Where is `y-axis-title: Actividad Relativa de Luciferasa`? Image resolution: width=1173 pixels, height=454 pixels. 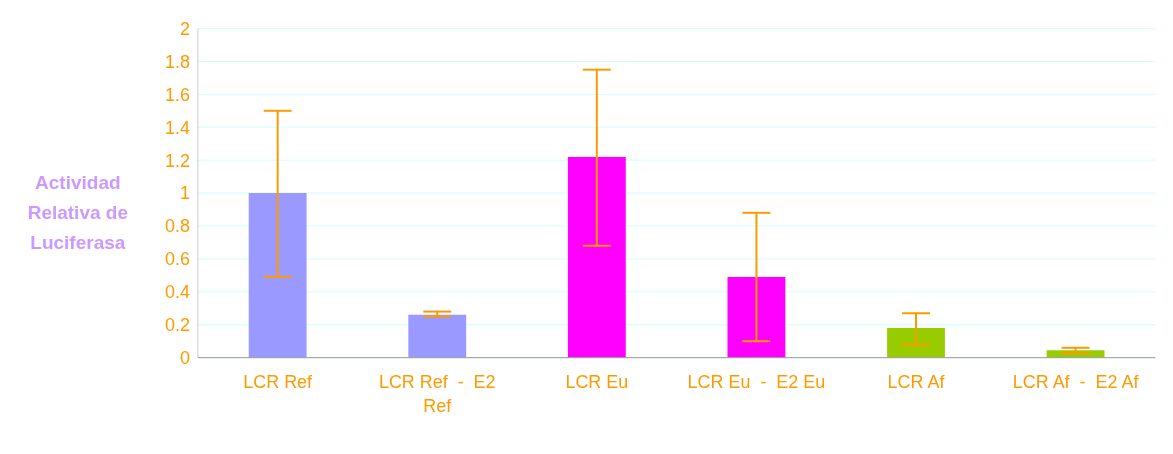 y-axis-title: Actividad Relativa de Luciferasa is located at coordinates (77, 213).